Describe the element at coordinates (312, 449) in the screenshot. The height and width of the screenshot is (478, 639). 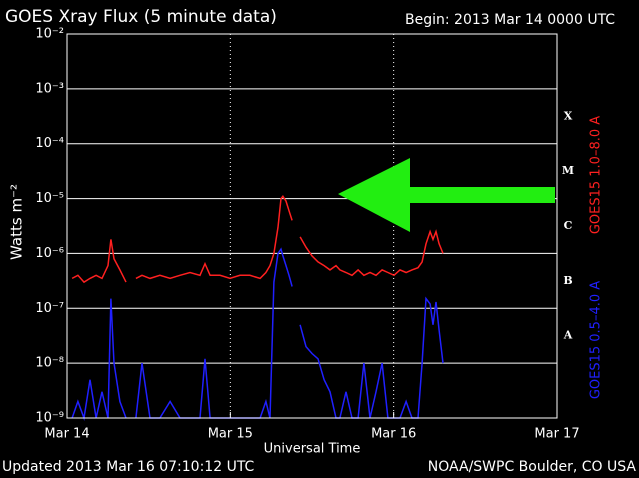
I see `x-axis-label: Universal Time` at that location.